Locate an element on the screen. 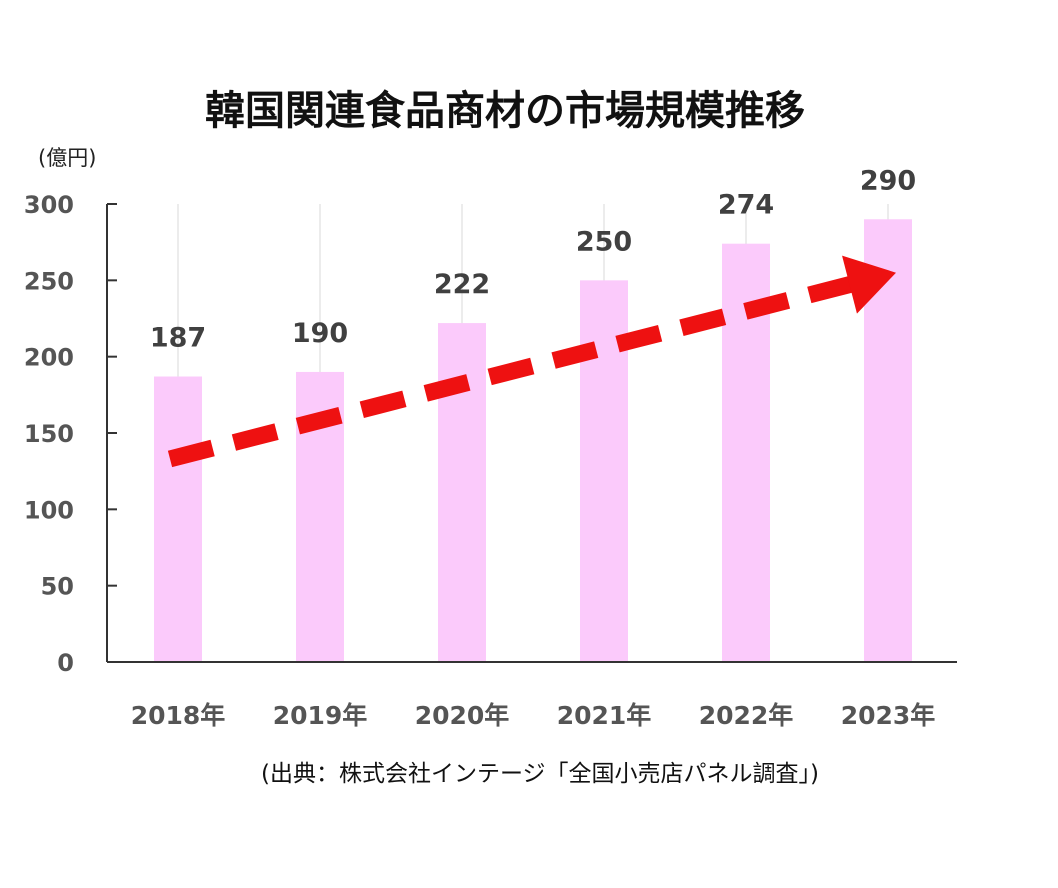 The width and height of the screenshot is (1058, 888). source-note: (出典：株式会社インテージ「全国小売店パネル調査」) is located at coordinates (540, 774).